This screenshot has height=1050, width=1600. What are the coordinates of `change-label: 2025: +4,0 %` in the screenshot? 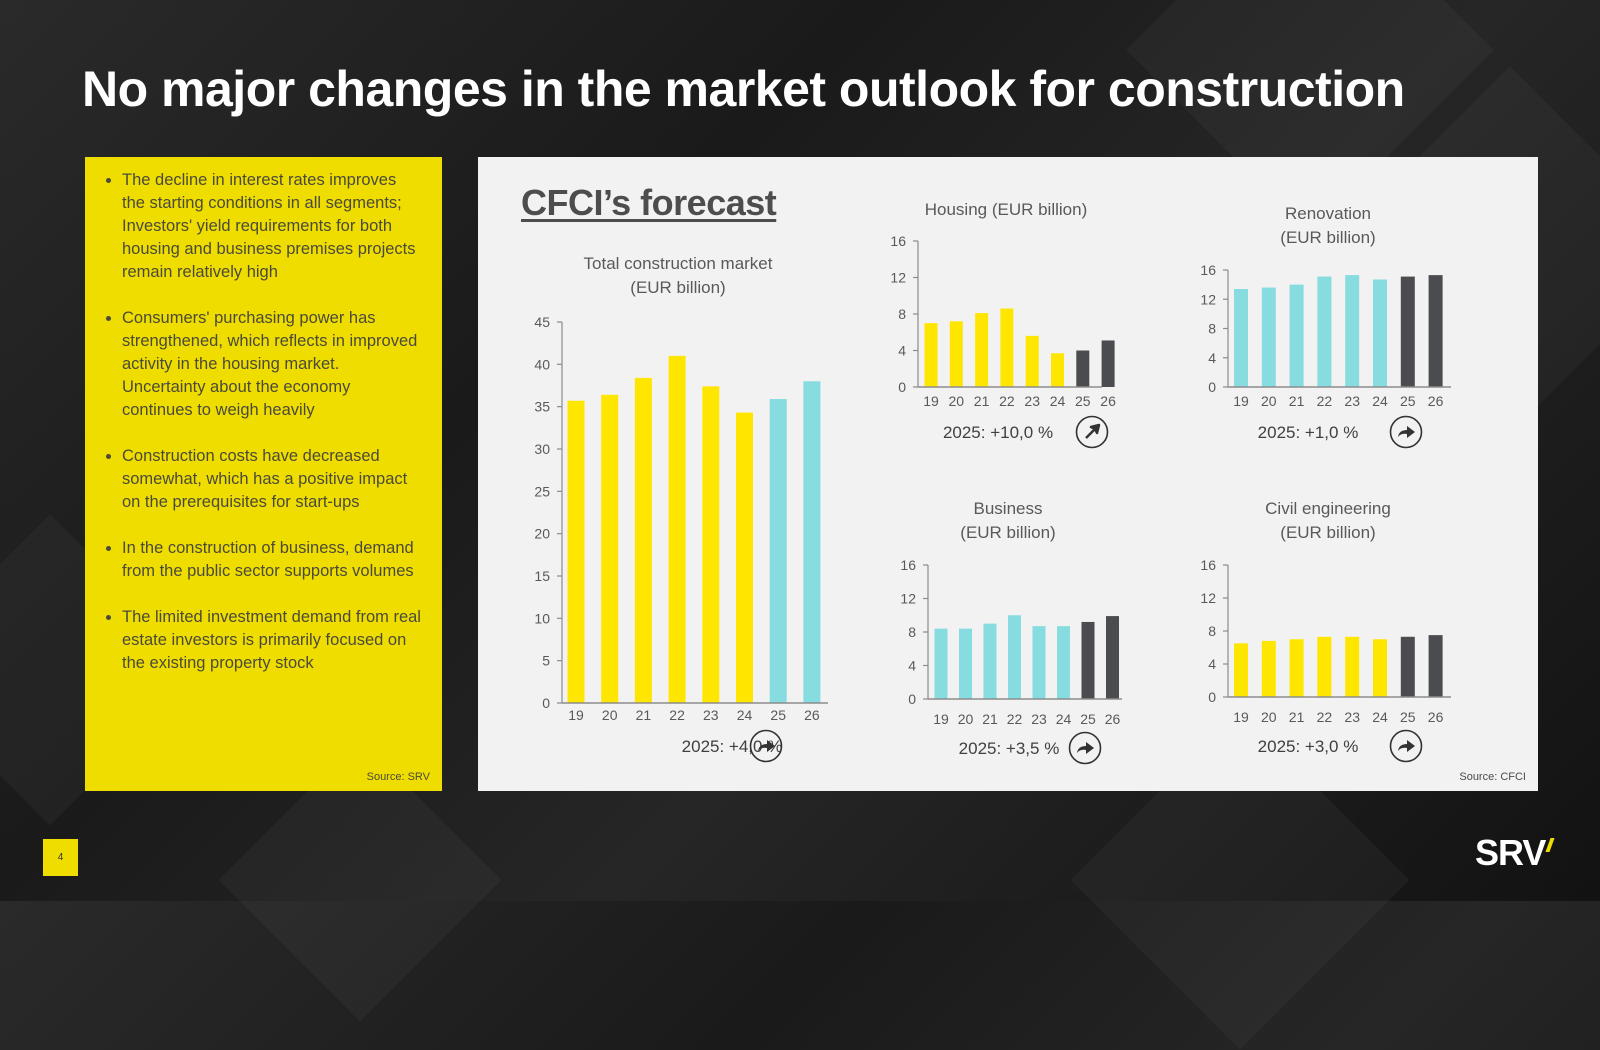 It's located at (732, 746).